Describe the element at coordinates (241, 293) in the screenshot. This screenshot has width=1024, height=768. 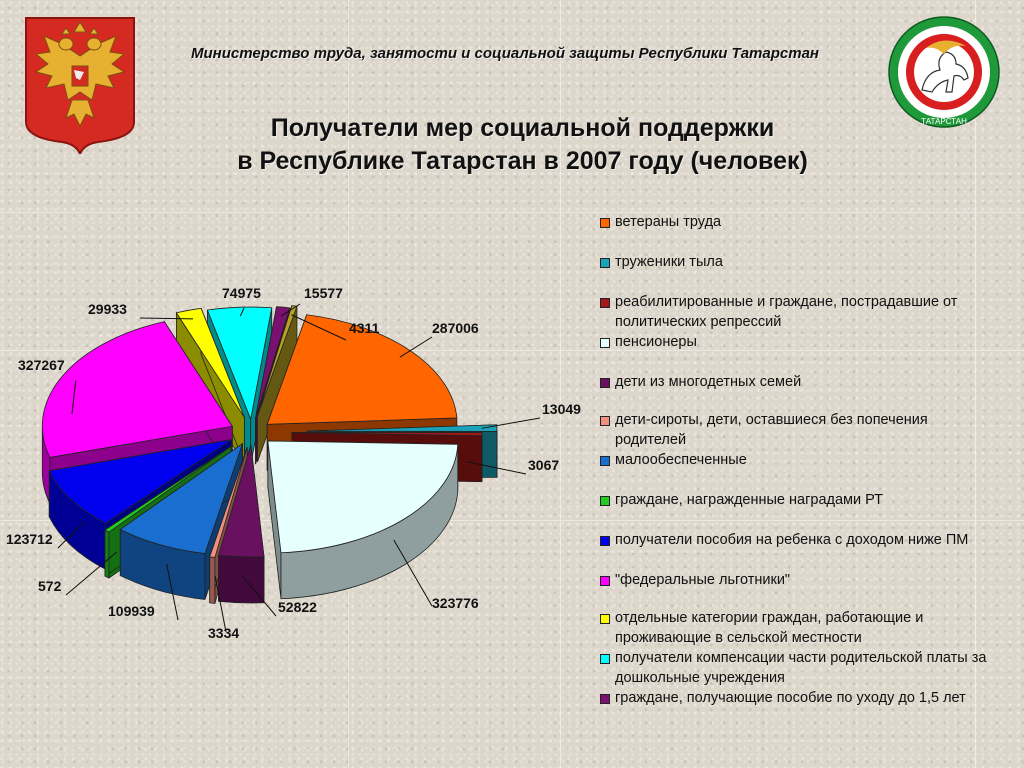
I see `pie-data-label: 74975` at that location.